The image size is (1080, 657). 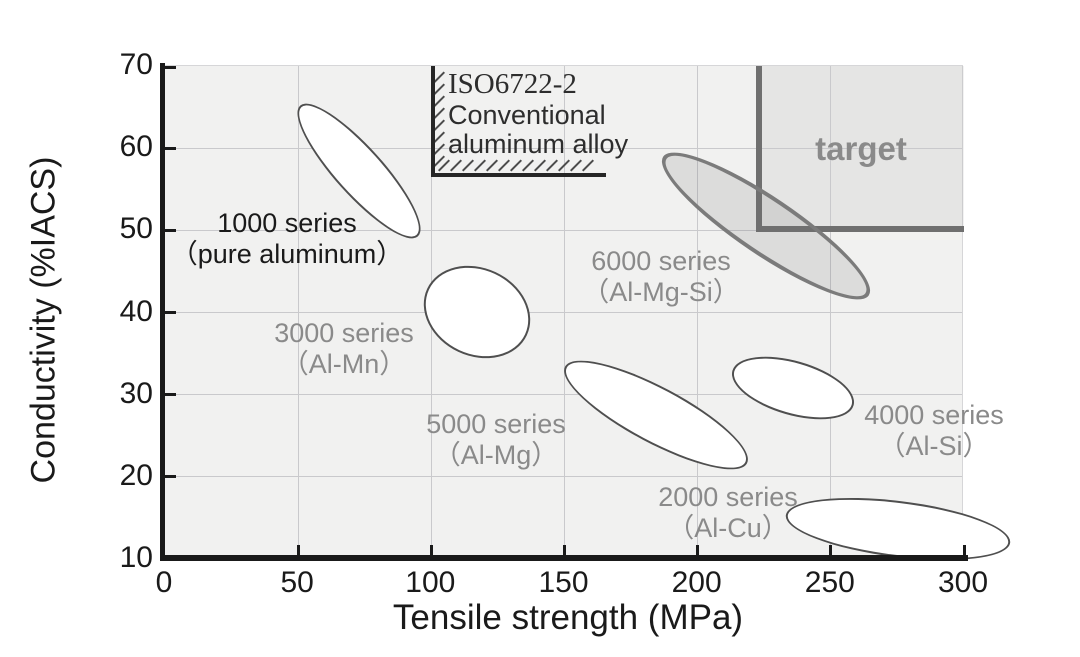 What do you see at coordinates (496, 424) in the screenshot?
I see `region-label-5000-name: 5000 series` at bounding box center [496, 424].